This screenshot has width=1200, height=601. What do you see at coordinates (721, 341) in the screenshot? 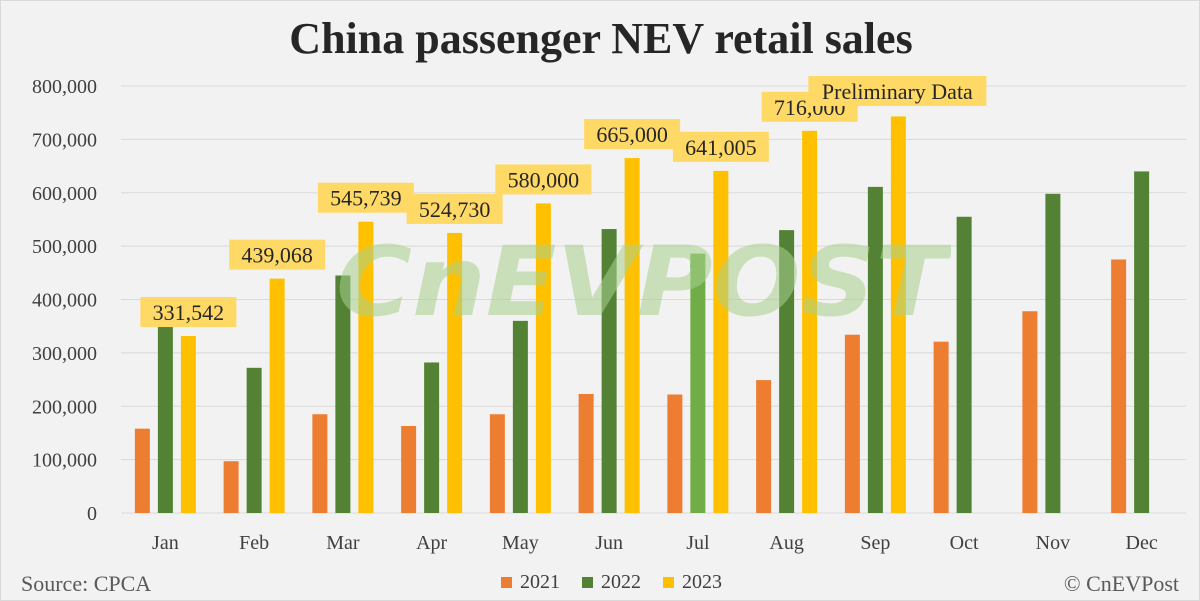
I see `bar-2023-jul` at bounding box center [721, 341].